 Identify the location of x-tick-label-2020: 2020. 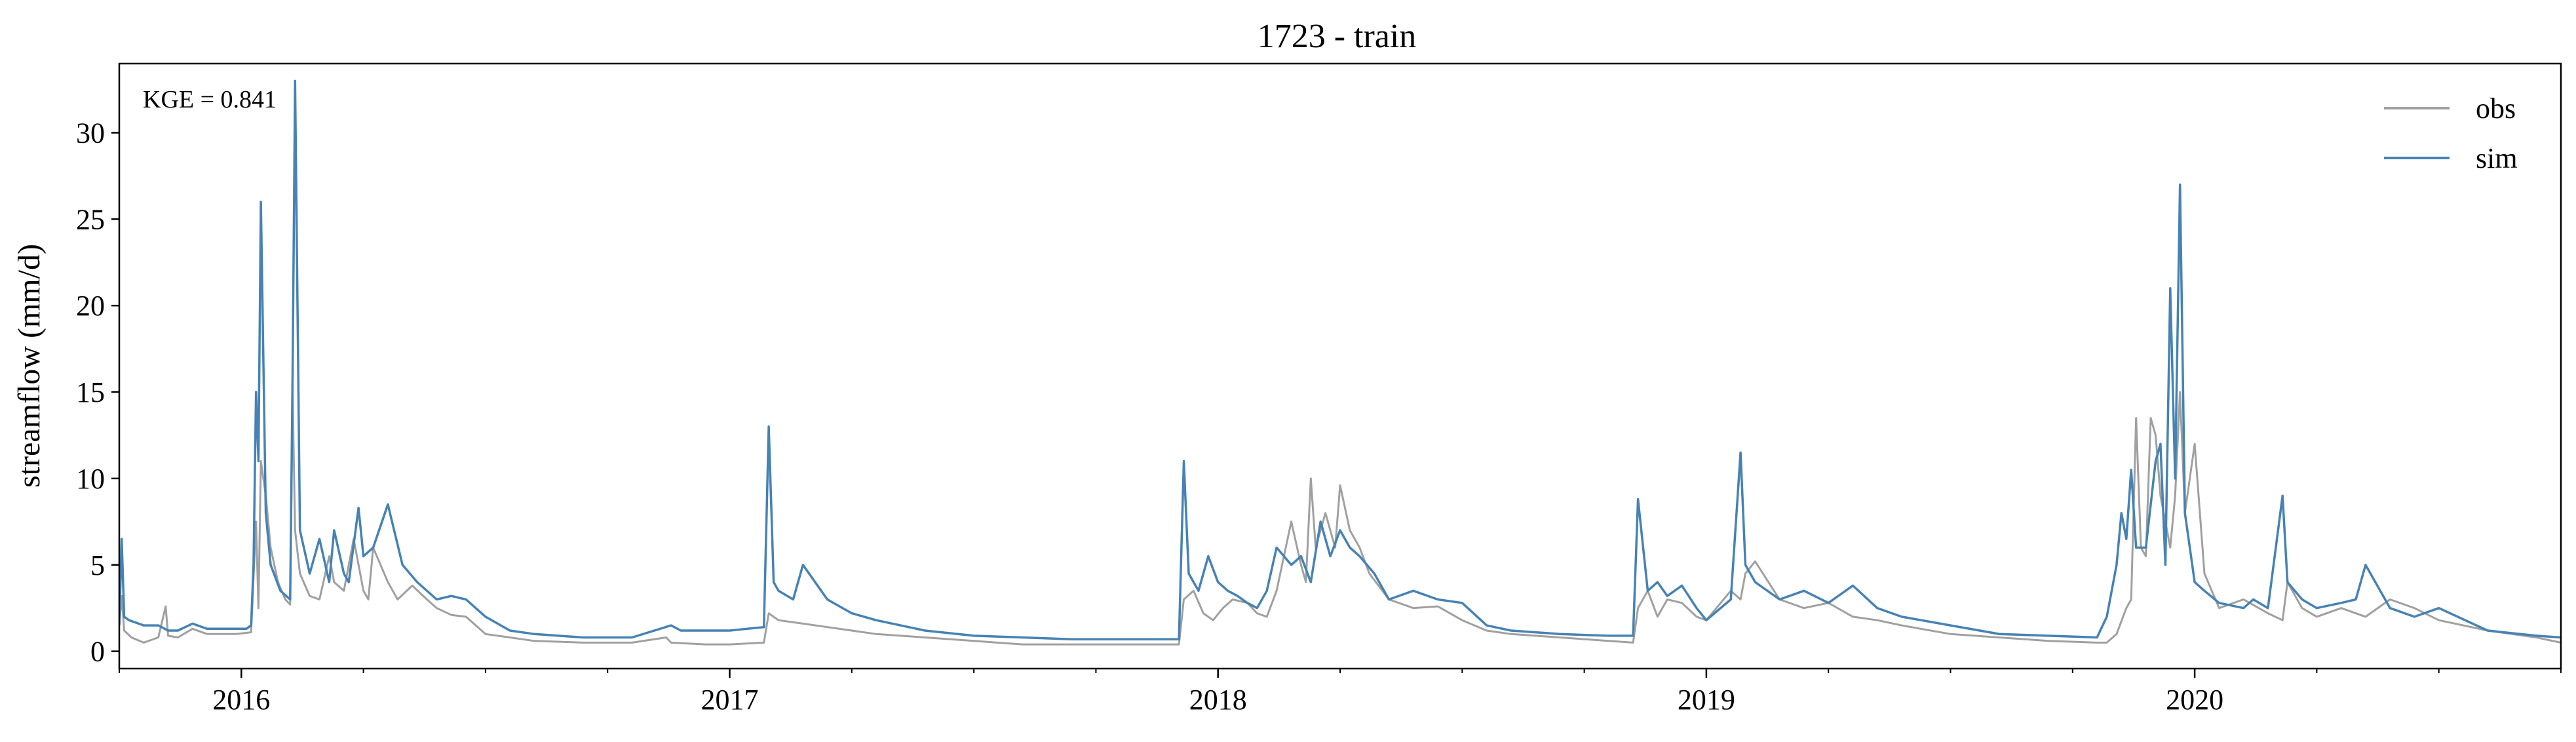
(2194, 700).